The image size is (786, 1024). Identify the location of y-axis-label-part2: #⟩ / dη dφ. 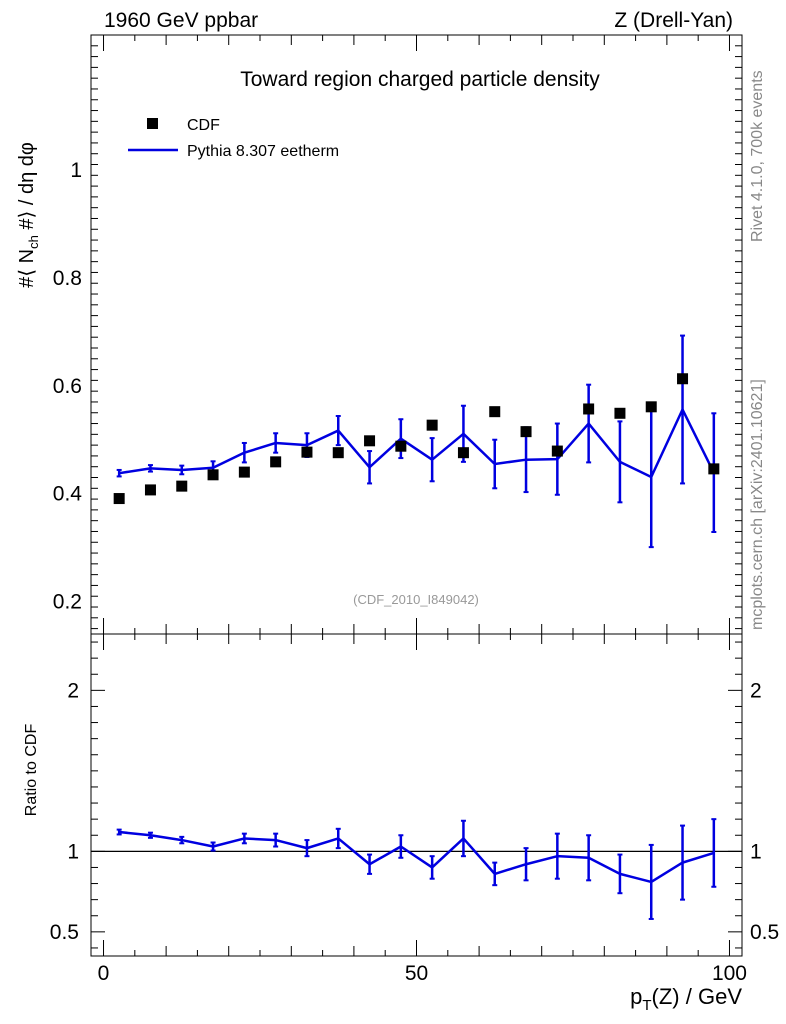
(27, 188).